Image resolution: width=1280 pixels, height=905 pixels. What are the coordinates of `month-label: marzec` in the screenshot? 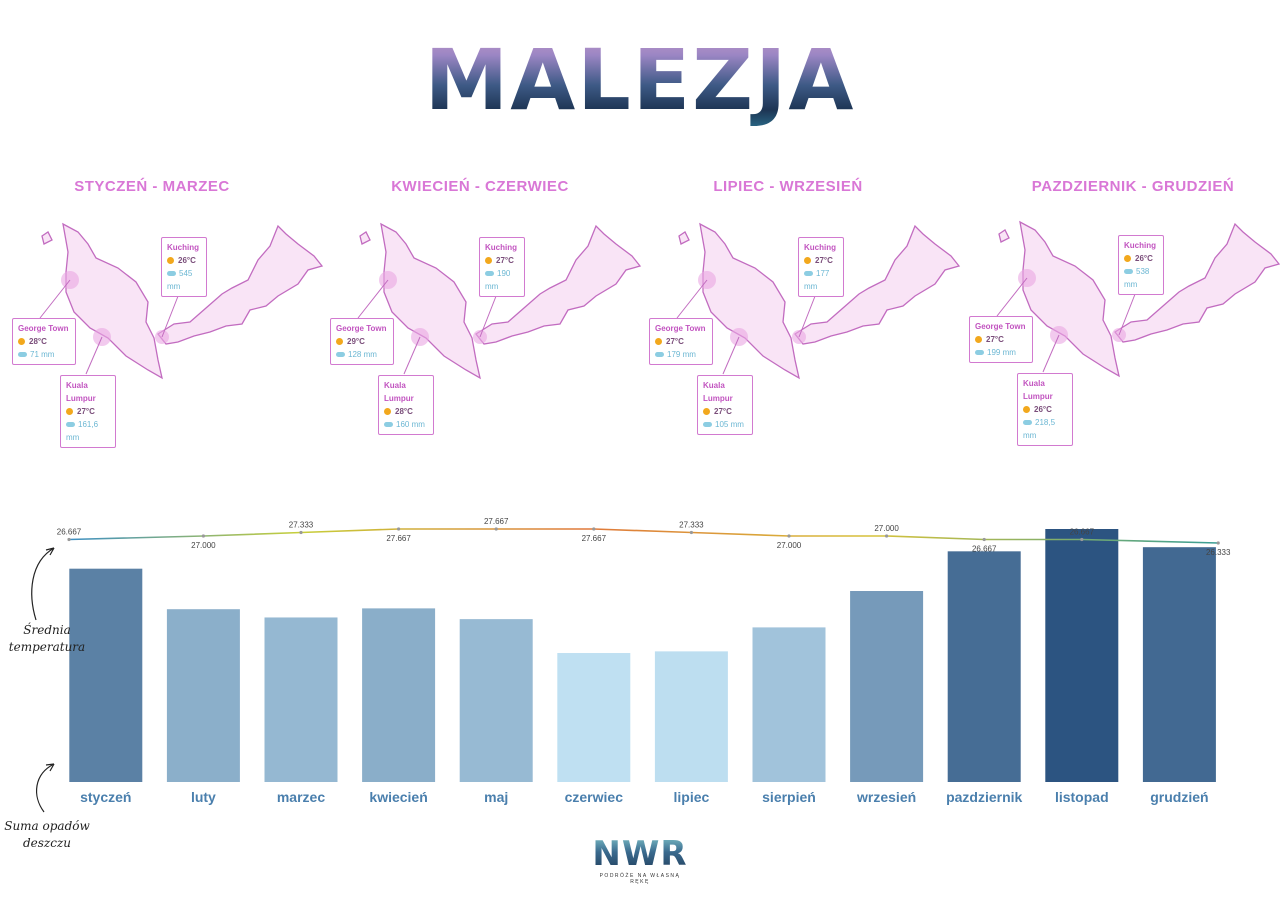 It's located at (301, 797).